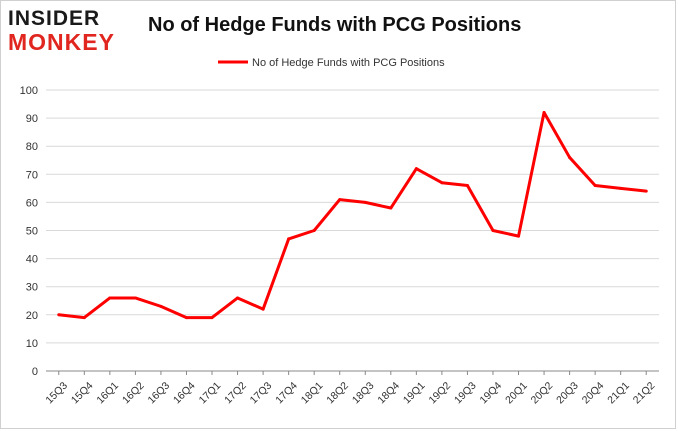 The width and height of the screenshot is (678, 431). I want to click on x-tick-label: 21Q1, so click(618, 393).